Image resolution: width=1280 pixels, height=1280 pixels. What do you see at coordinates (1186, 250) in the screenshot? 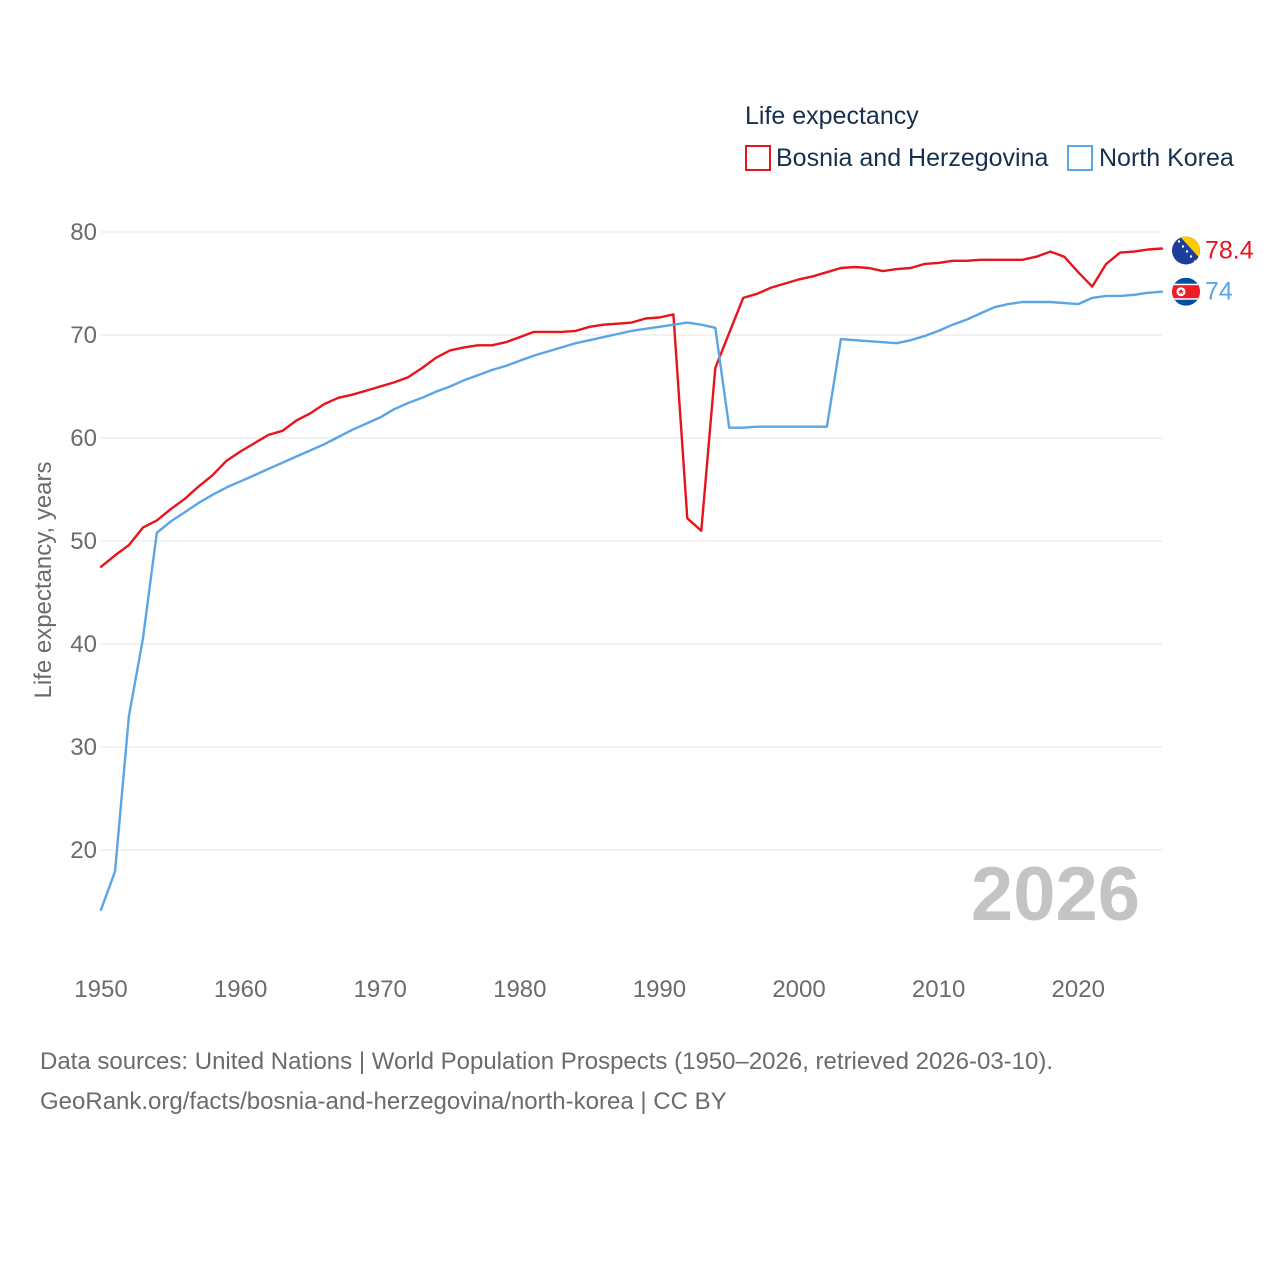
I see `bosnia-flag-icon` at bounding box center [1186, 250].